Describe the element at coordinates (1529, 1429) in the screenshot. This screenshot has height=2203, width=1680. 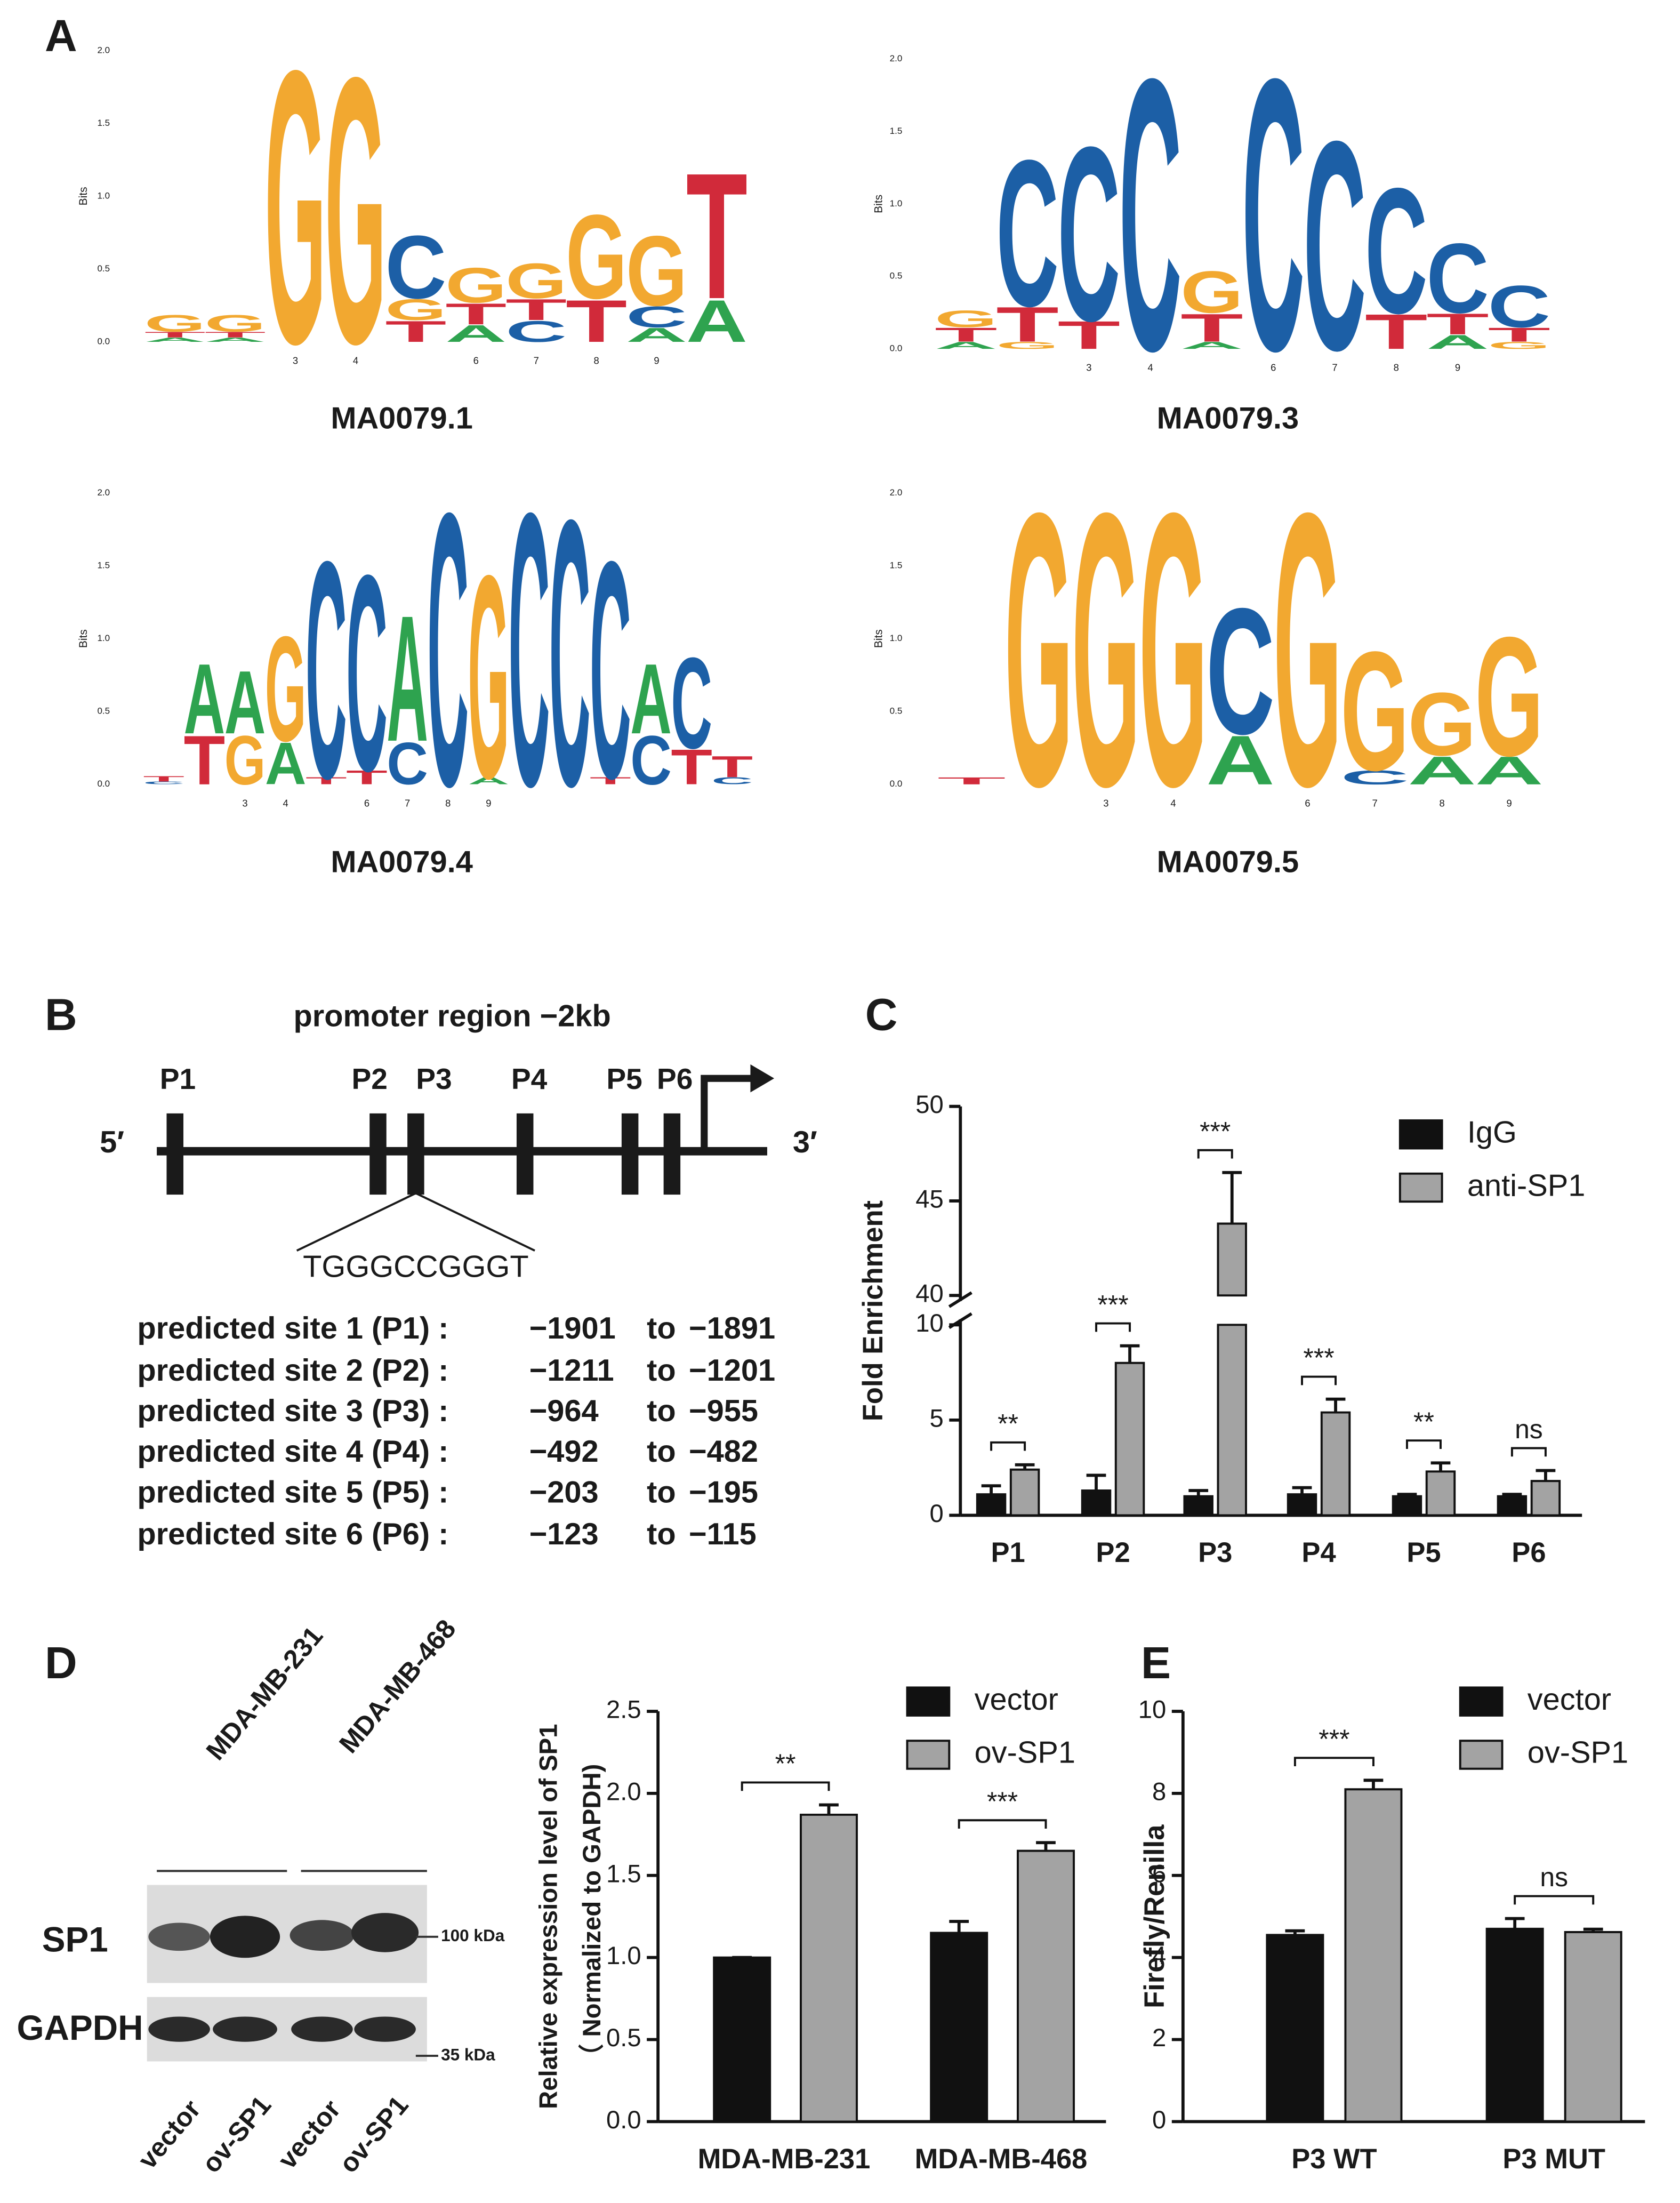
I see `sig-label: ns` at that location.